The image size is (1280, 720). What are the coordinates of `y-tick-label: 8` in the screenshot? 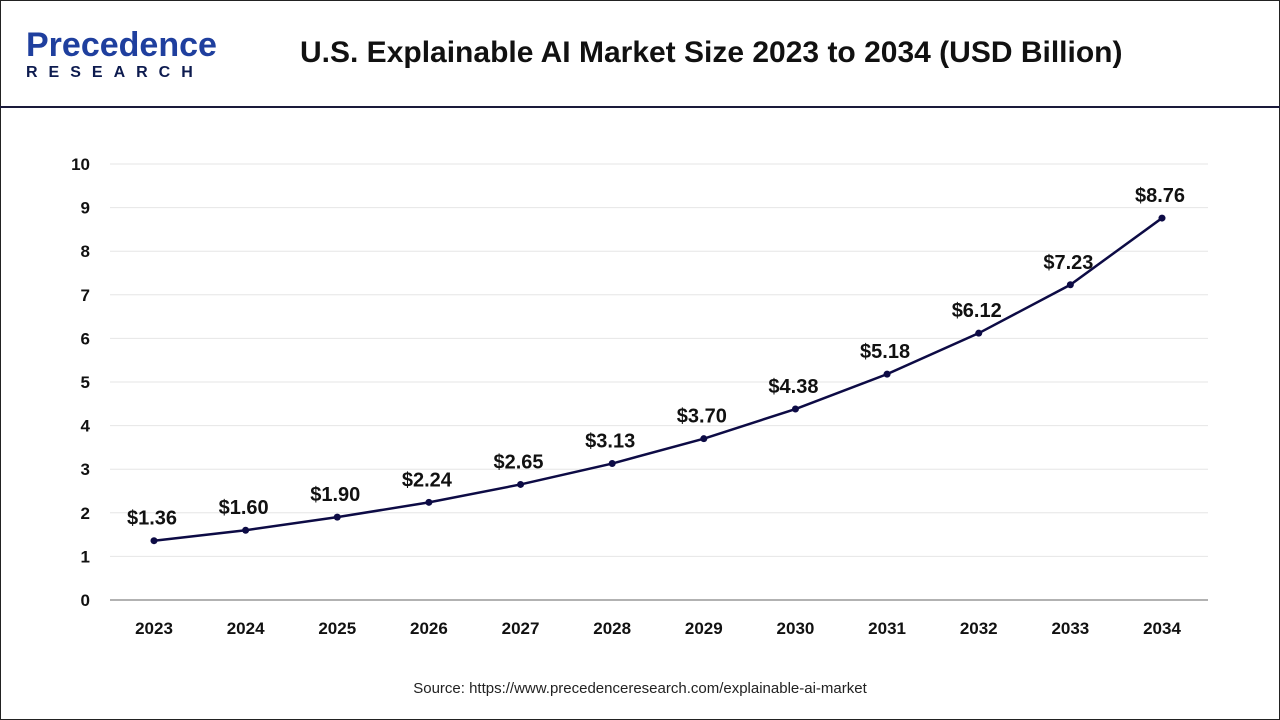 It's located at (85, 251).